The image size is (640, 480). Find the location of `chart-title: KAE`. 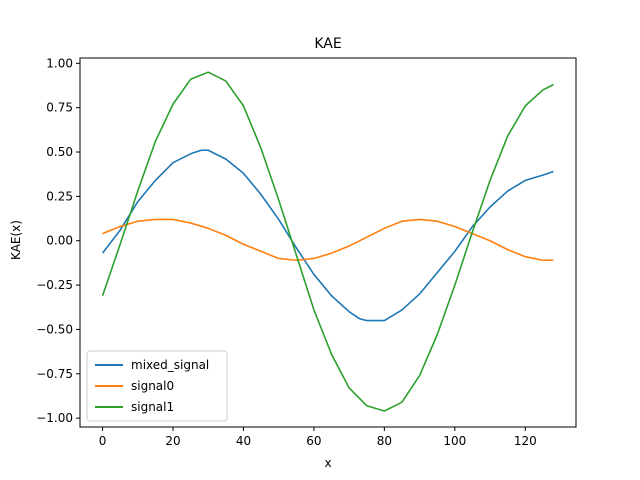

chart-title: KAE is located at coordinates (327, 44).